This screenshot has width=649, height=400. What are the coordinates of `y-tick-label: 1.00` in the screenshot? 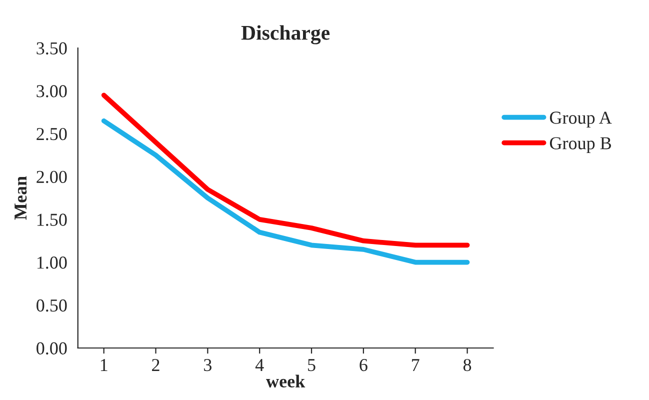 It's located at (52, 262).